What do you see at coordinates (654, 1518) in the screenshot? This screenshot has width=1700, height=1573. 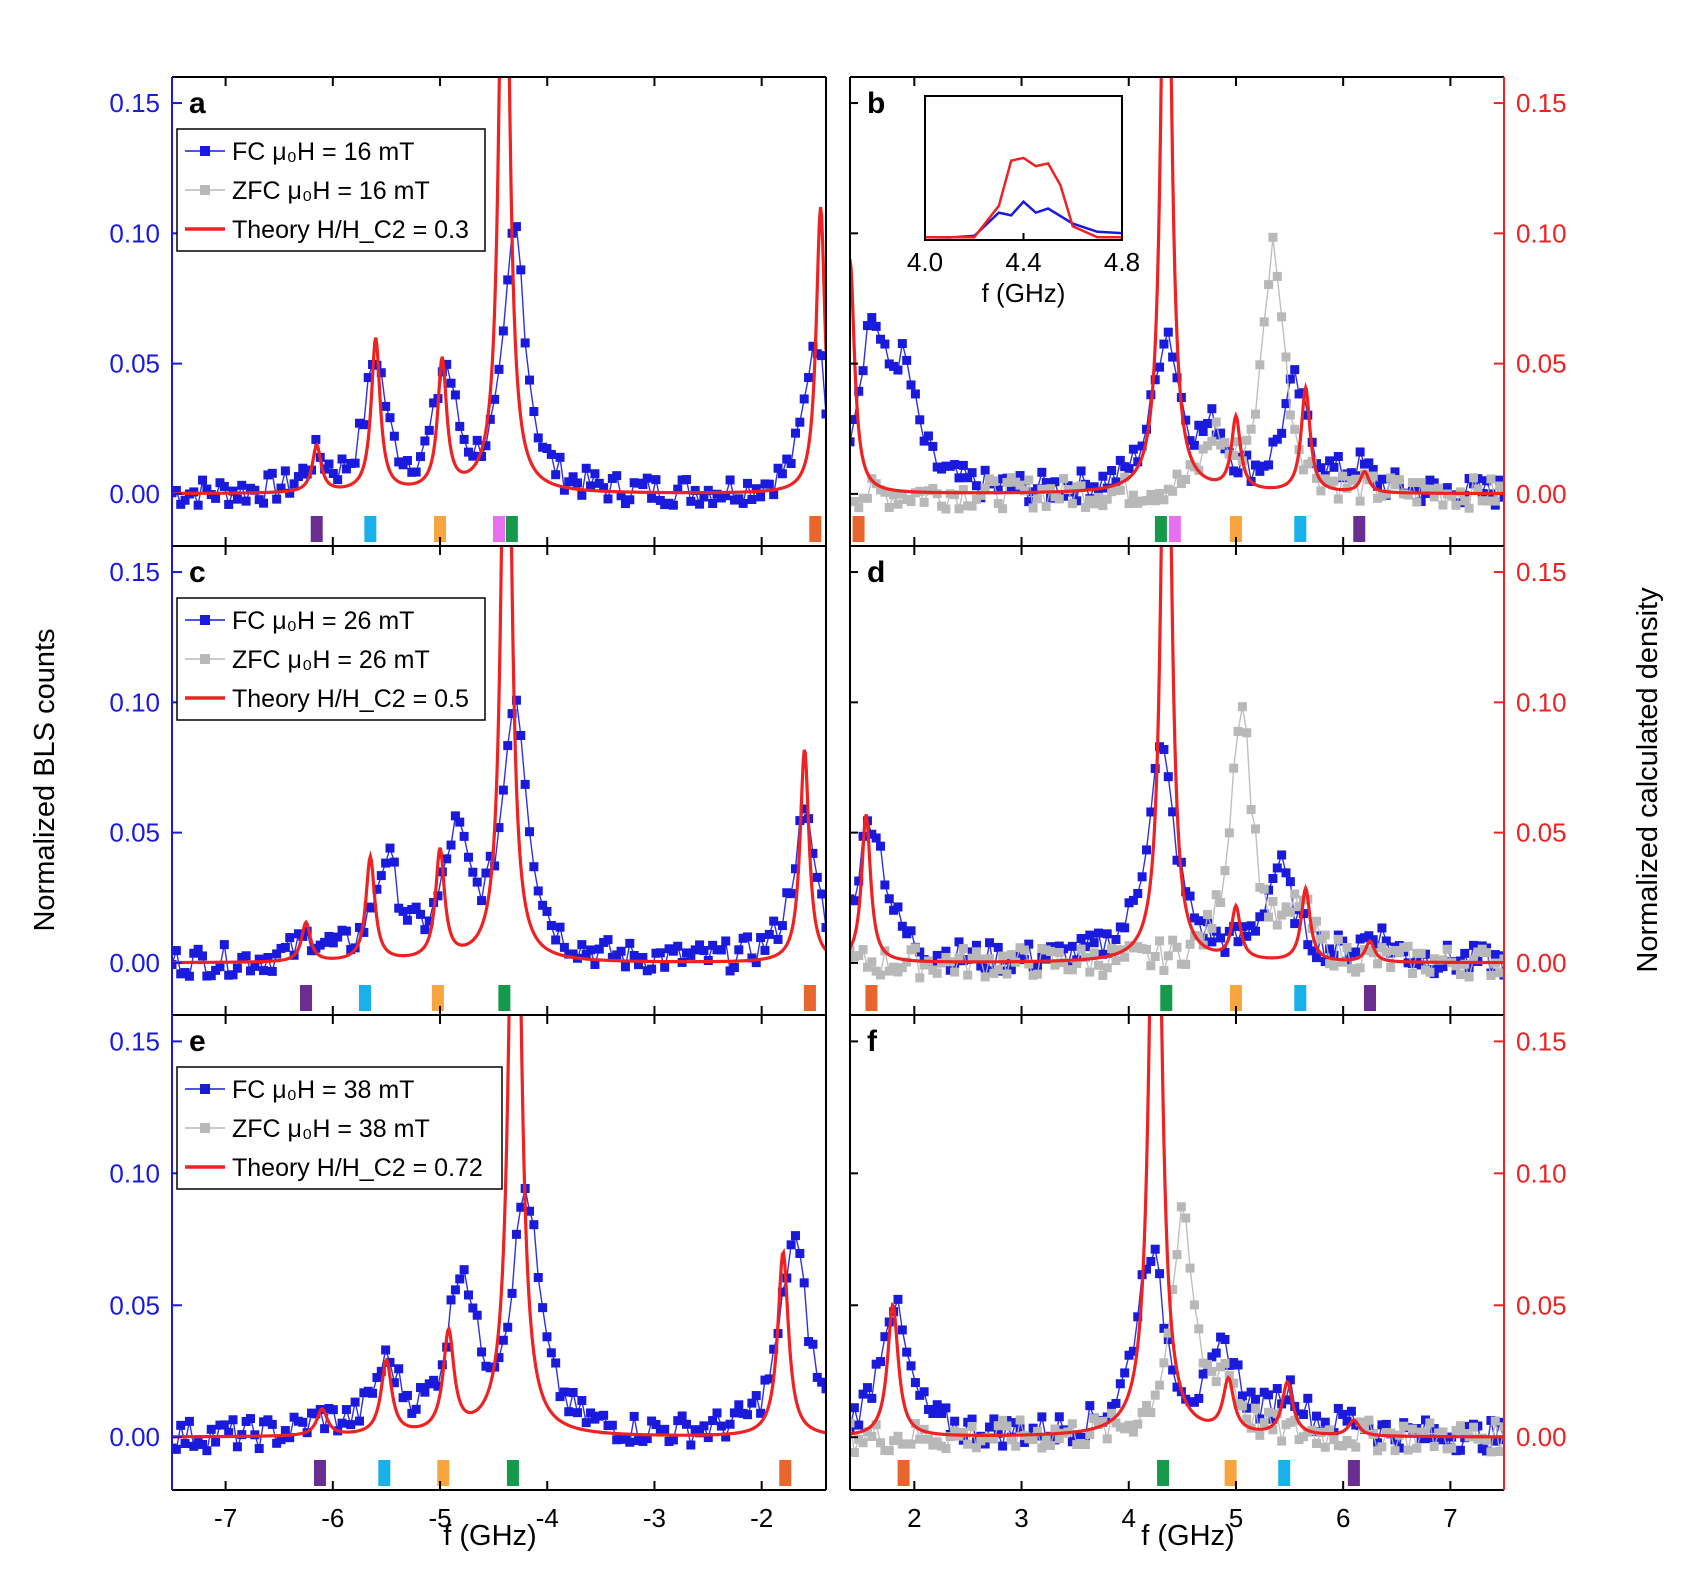 I see `x-tick-label: -3` at bounding box center [654, 1518].